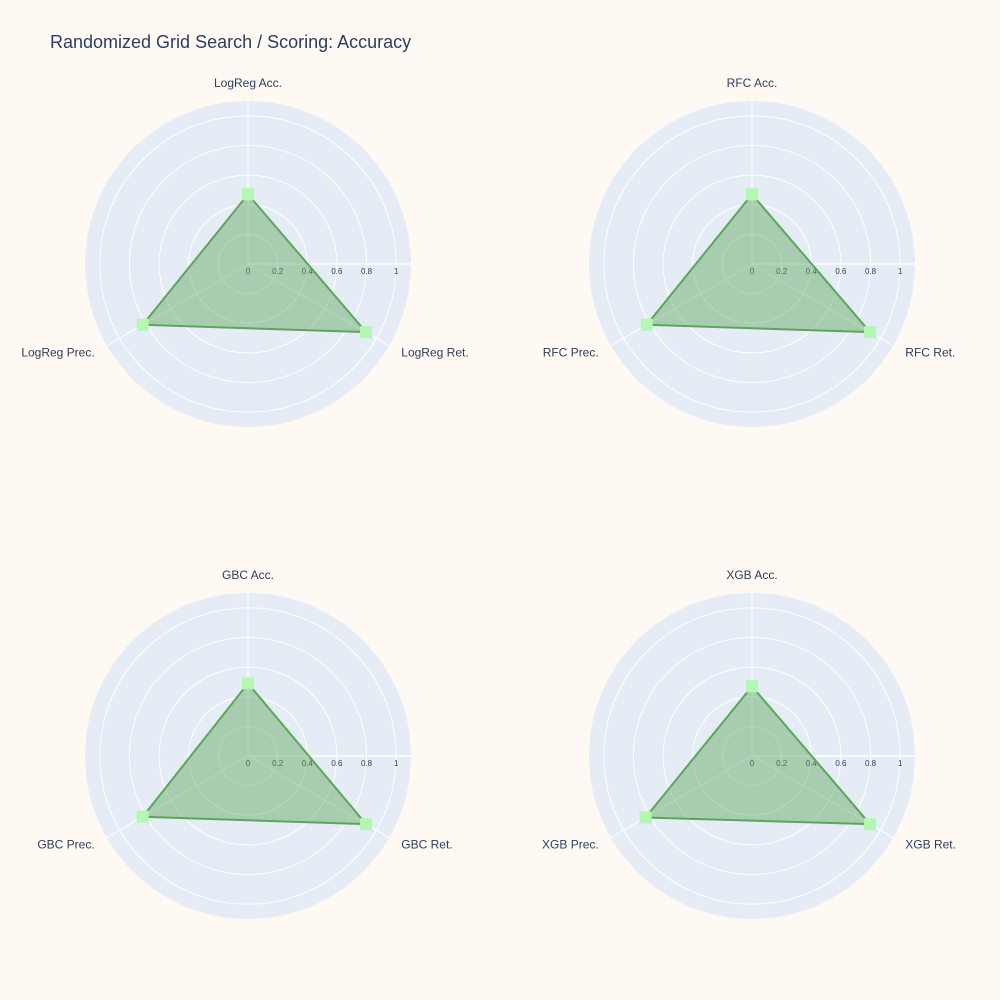 The width and height of the screenshot is (1000, 1000). I want to click on angular-axis-label: LogReg Ret., so click(434, 353).